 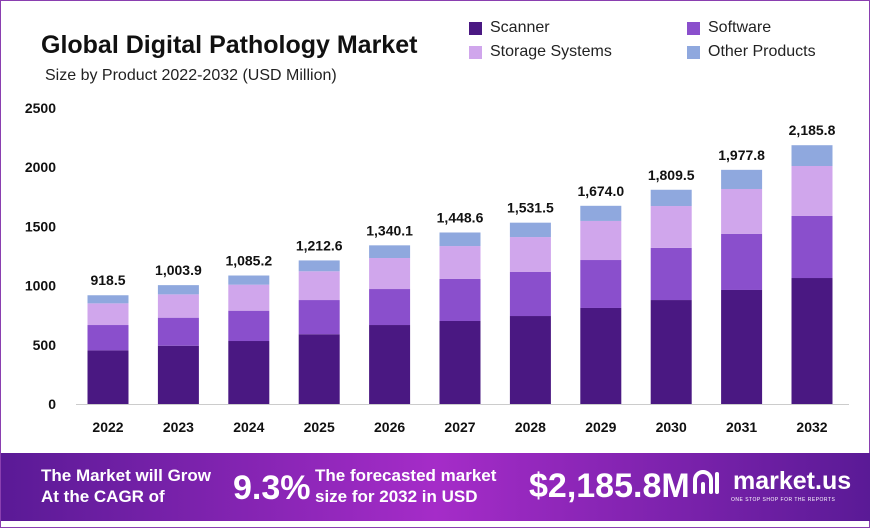 I want to click on y-tick-label: 2000, so click(x=40, y=167).